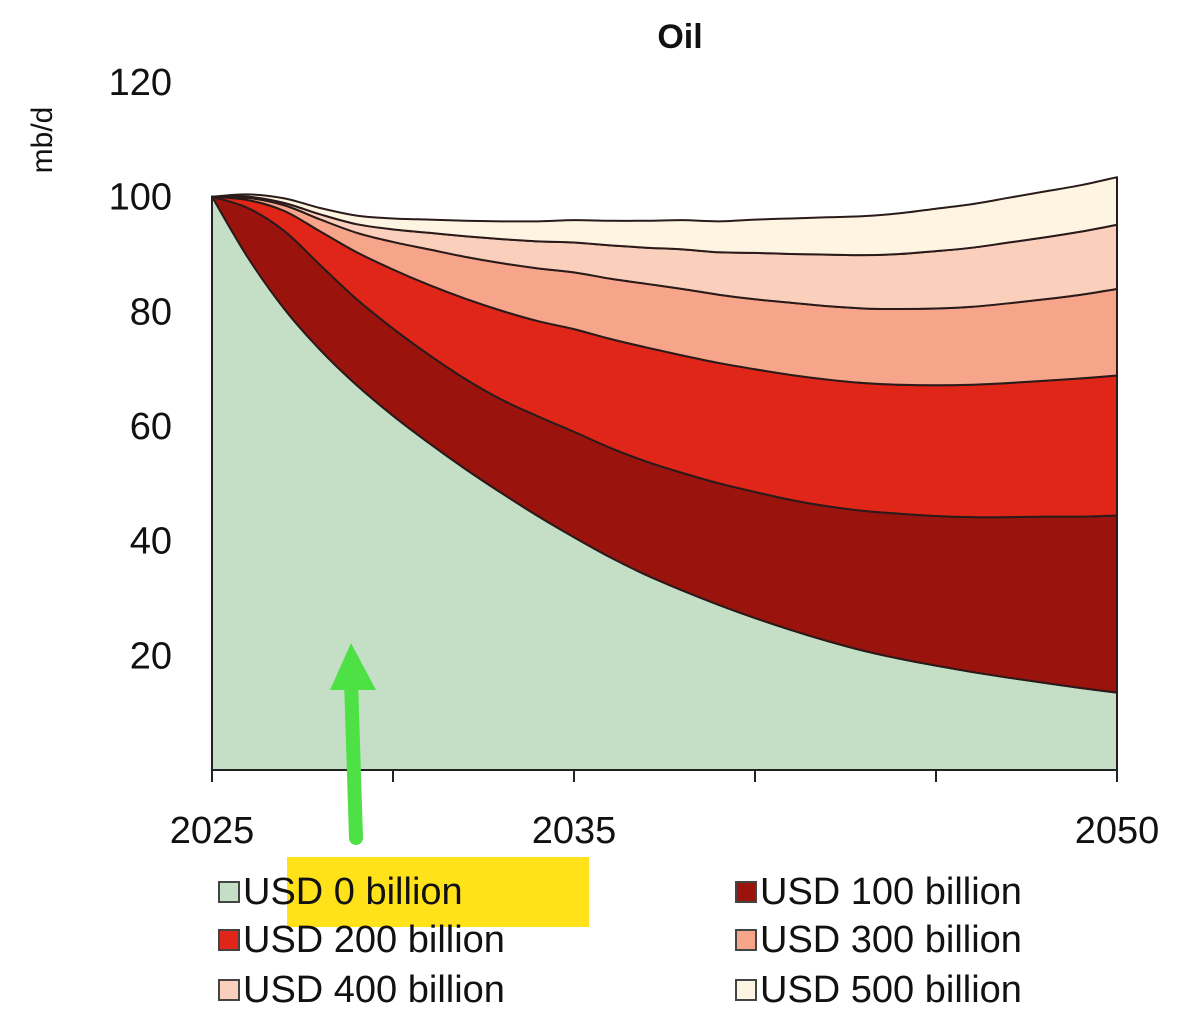 The image size is (1179, 1023). What do you see at coordinates (140, 198) in the screenshot?
I see `y-tick-label: 100` at bounding box center [140, 198].